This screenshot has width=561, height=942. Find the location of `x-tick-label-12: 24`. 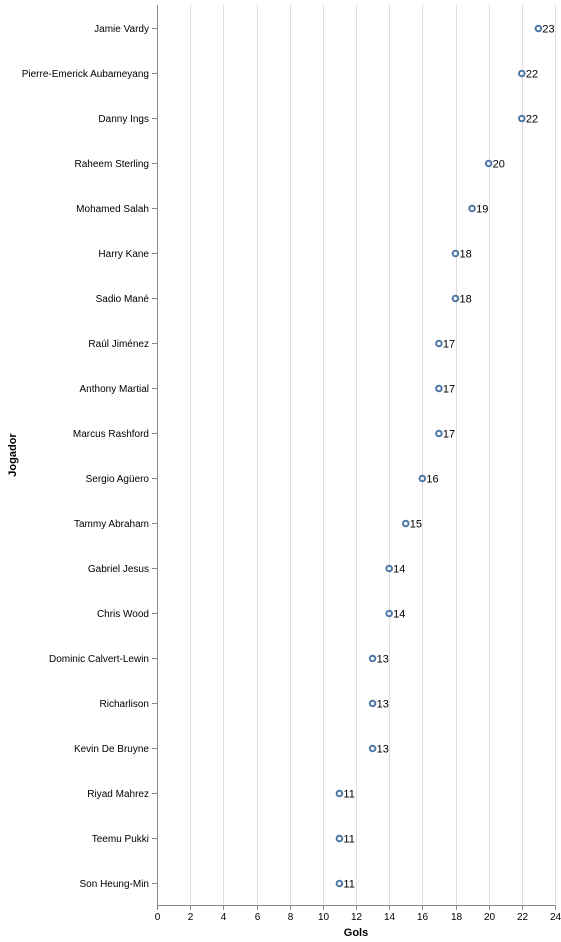

x-tick-label-12: 24 is located at coordinates (555, 917).